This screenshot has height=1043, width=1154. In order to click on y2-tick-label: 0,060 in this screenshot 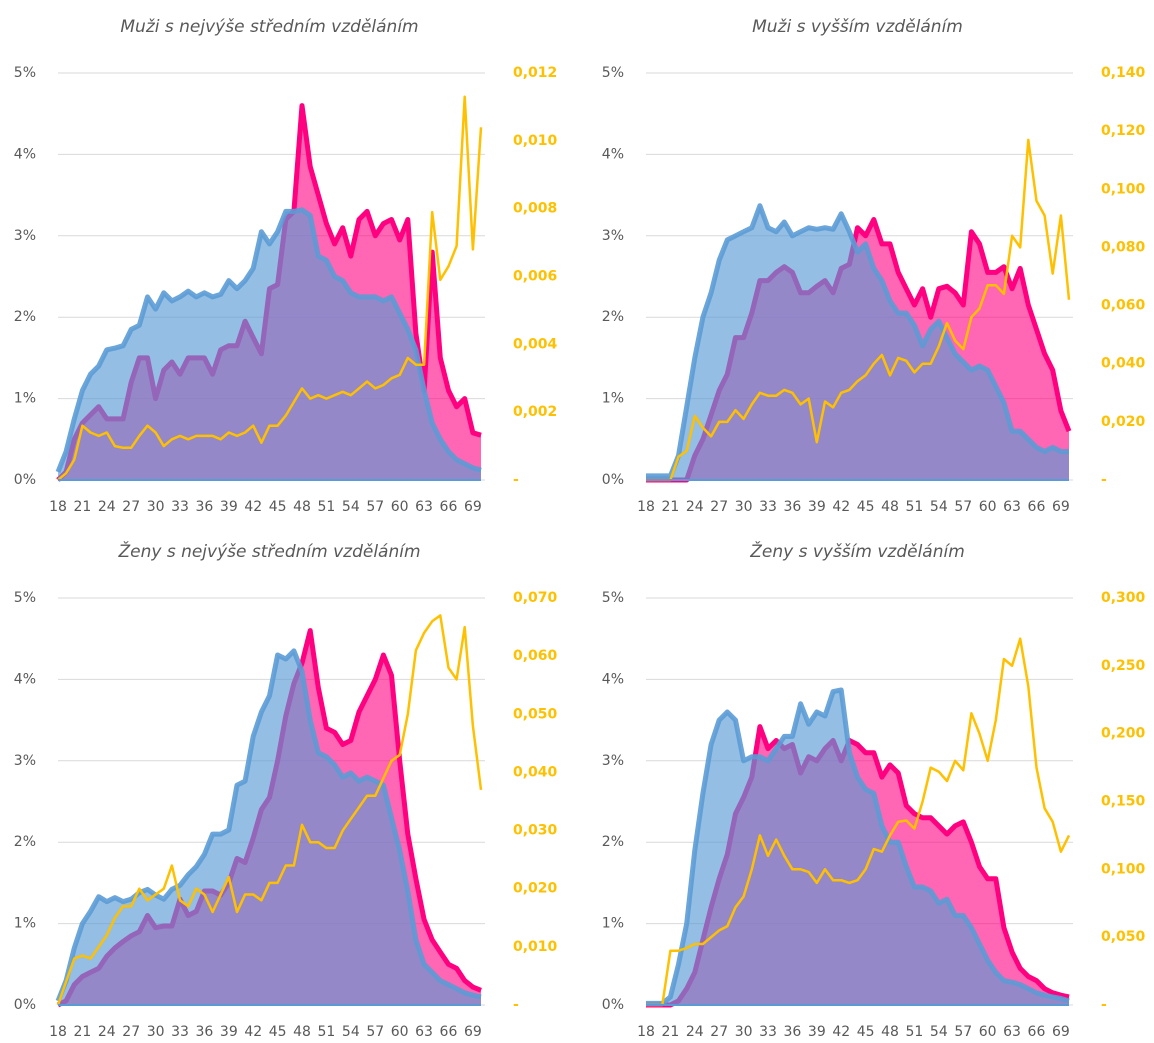, I will do `click(535, 656)`.